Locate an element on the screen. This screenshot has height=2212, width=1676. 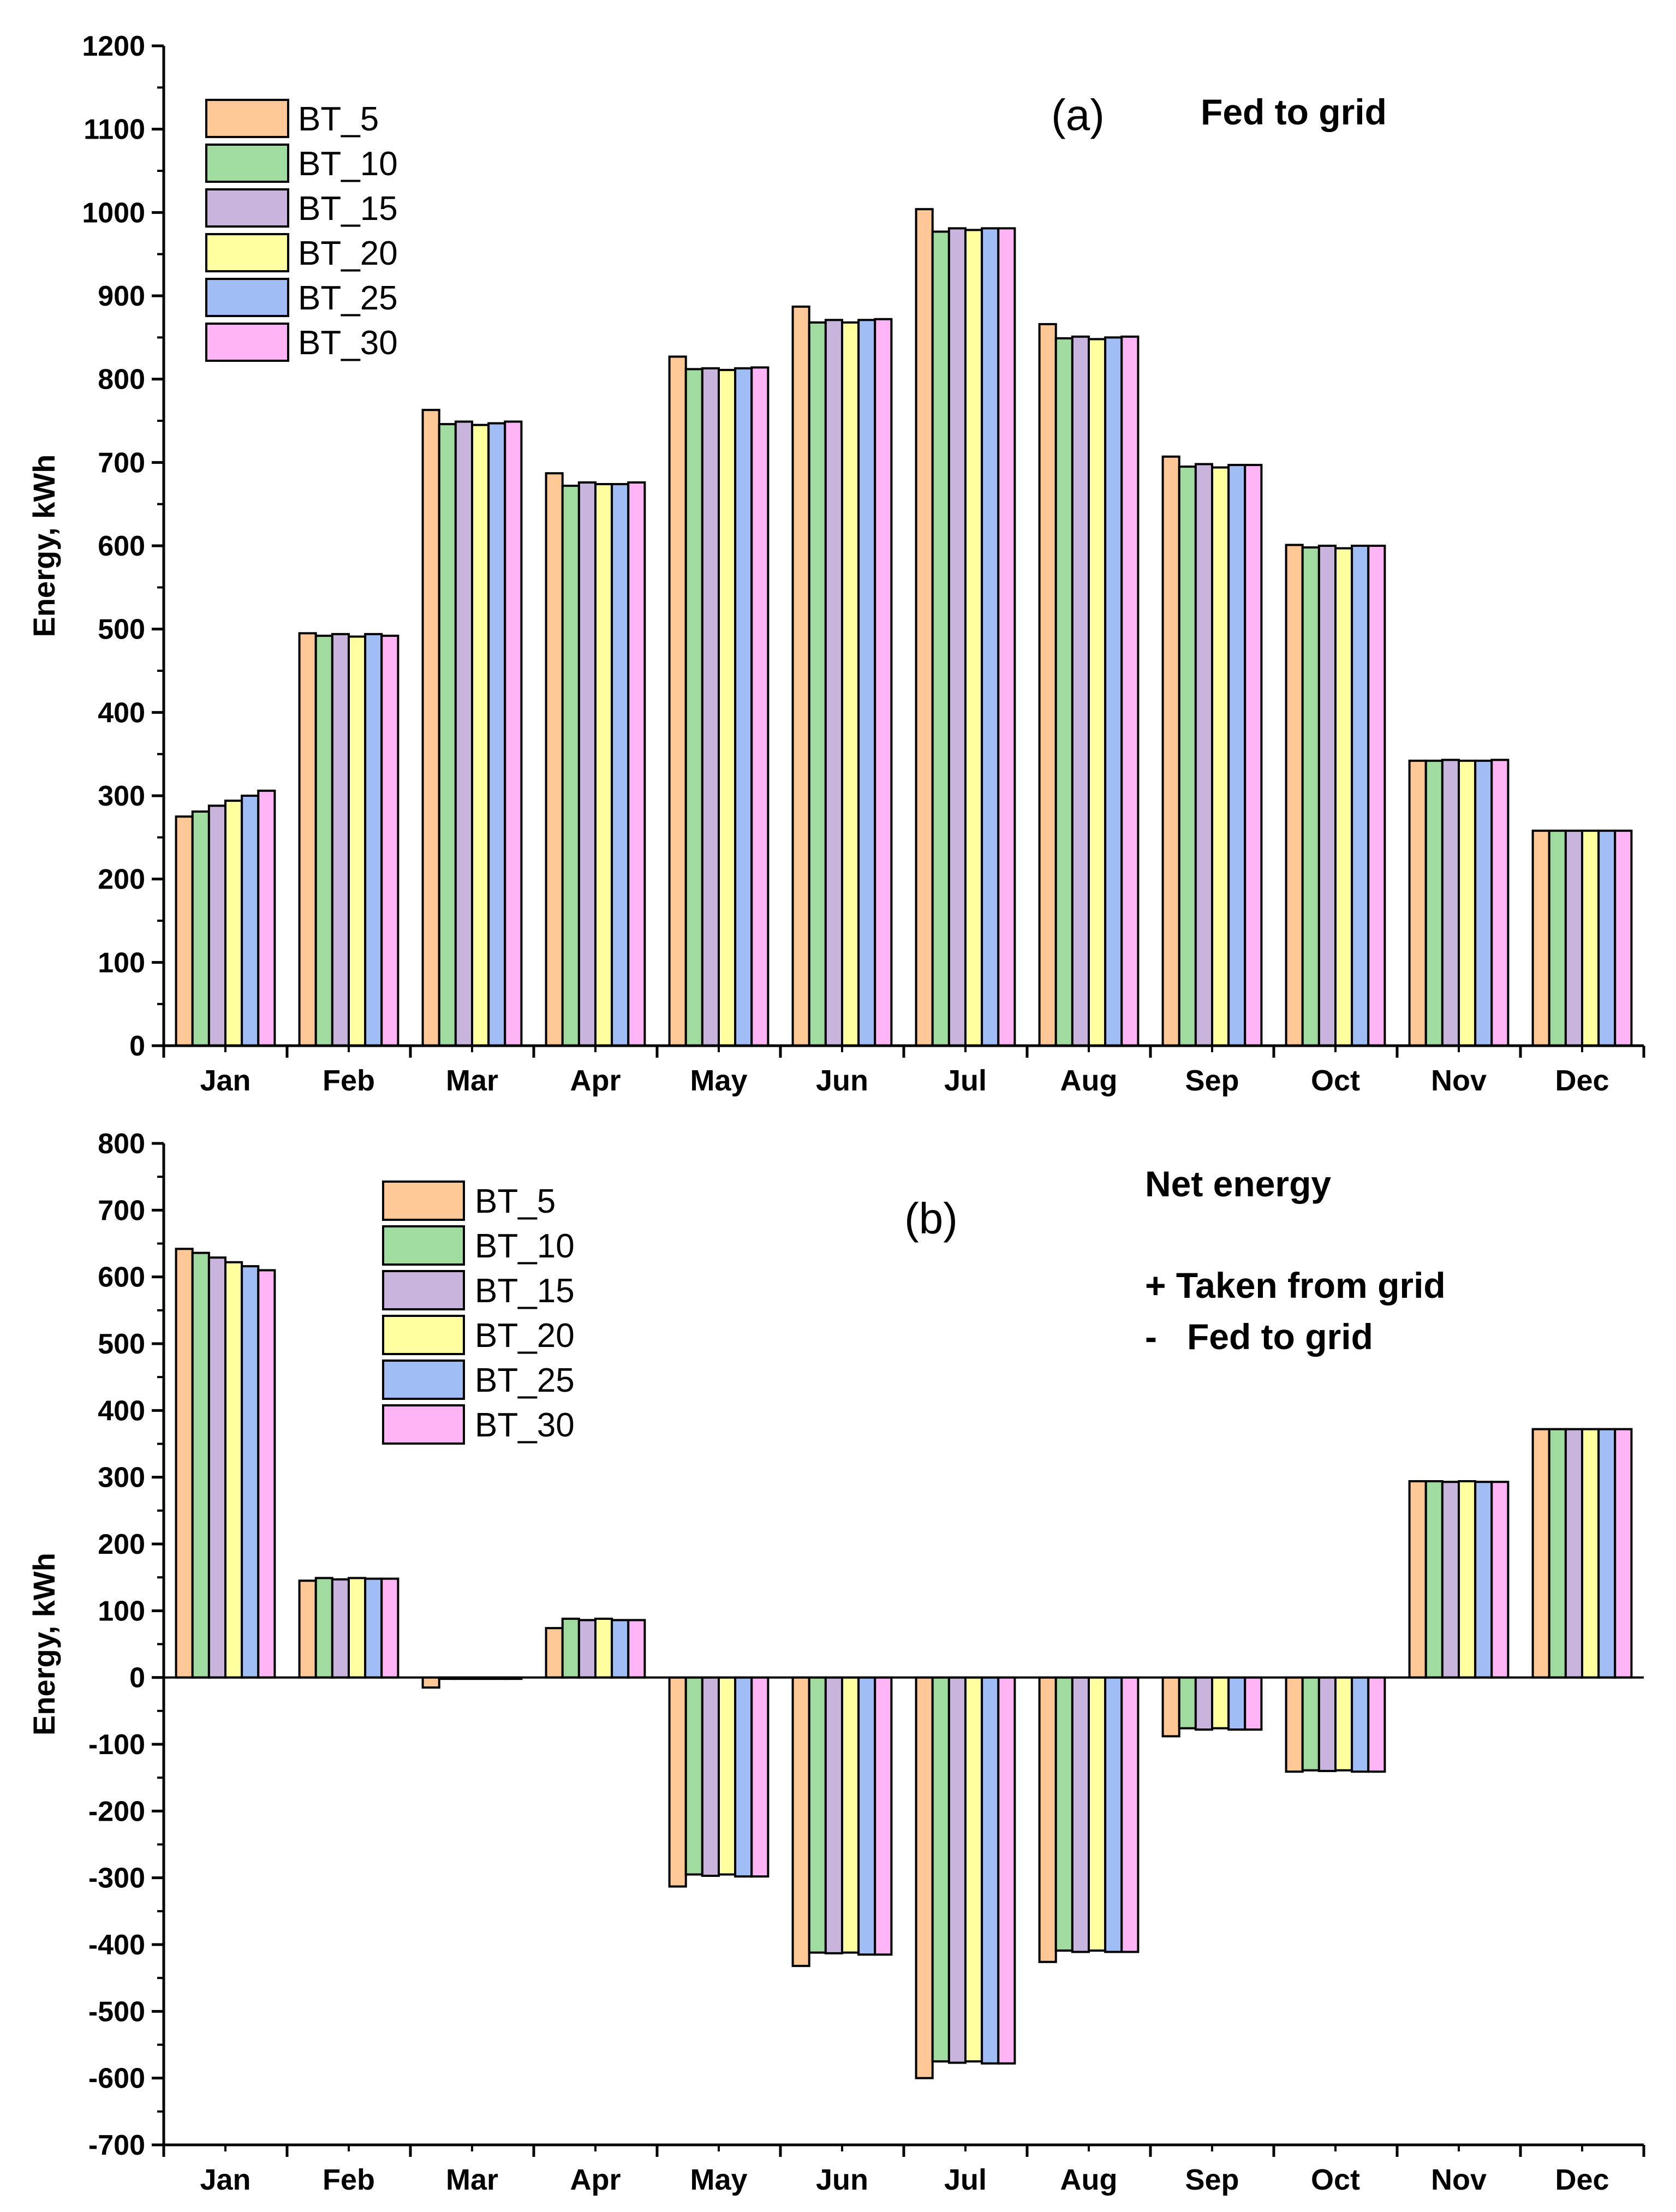
bar-bt_15-jan is located at coordinates (217, 1467).